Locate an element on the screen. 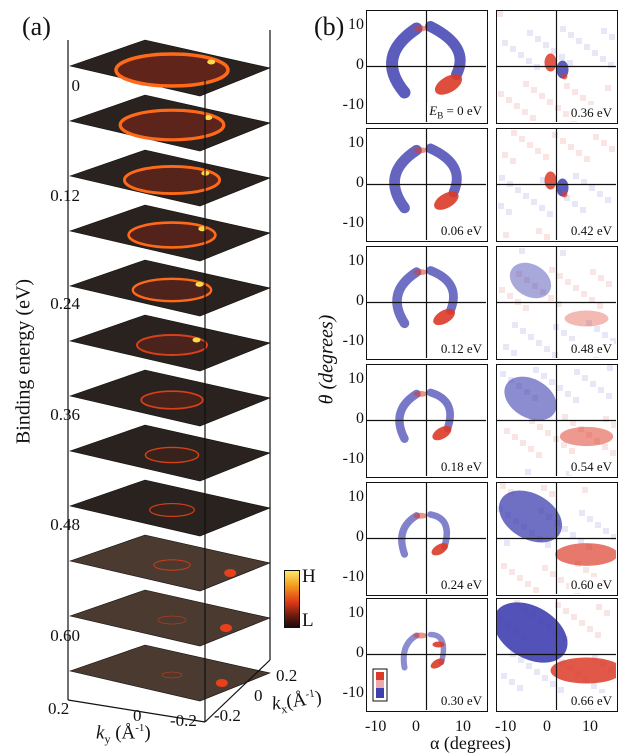 The height and width of the screenshot is (754, 621). kx-tick-right: 0.2 is located at coordinates (287, 675).